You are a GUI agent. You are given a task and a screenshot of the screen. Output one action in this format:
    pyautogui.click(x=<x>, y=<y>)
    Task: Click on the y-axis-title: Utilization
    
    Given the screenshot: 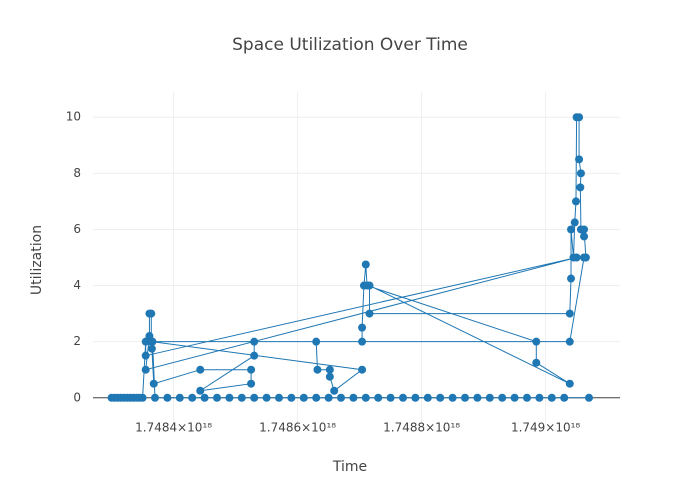 What is the action you would take?
    pyautogui.click(x=37, y=260)
    